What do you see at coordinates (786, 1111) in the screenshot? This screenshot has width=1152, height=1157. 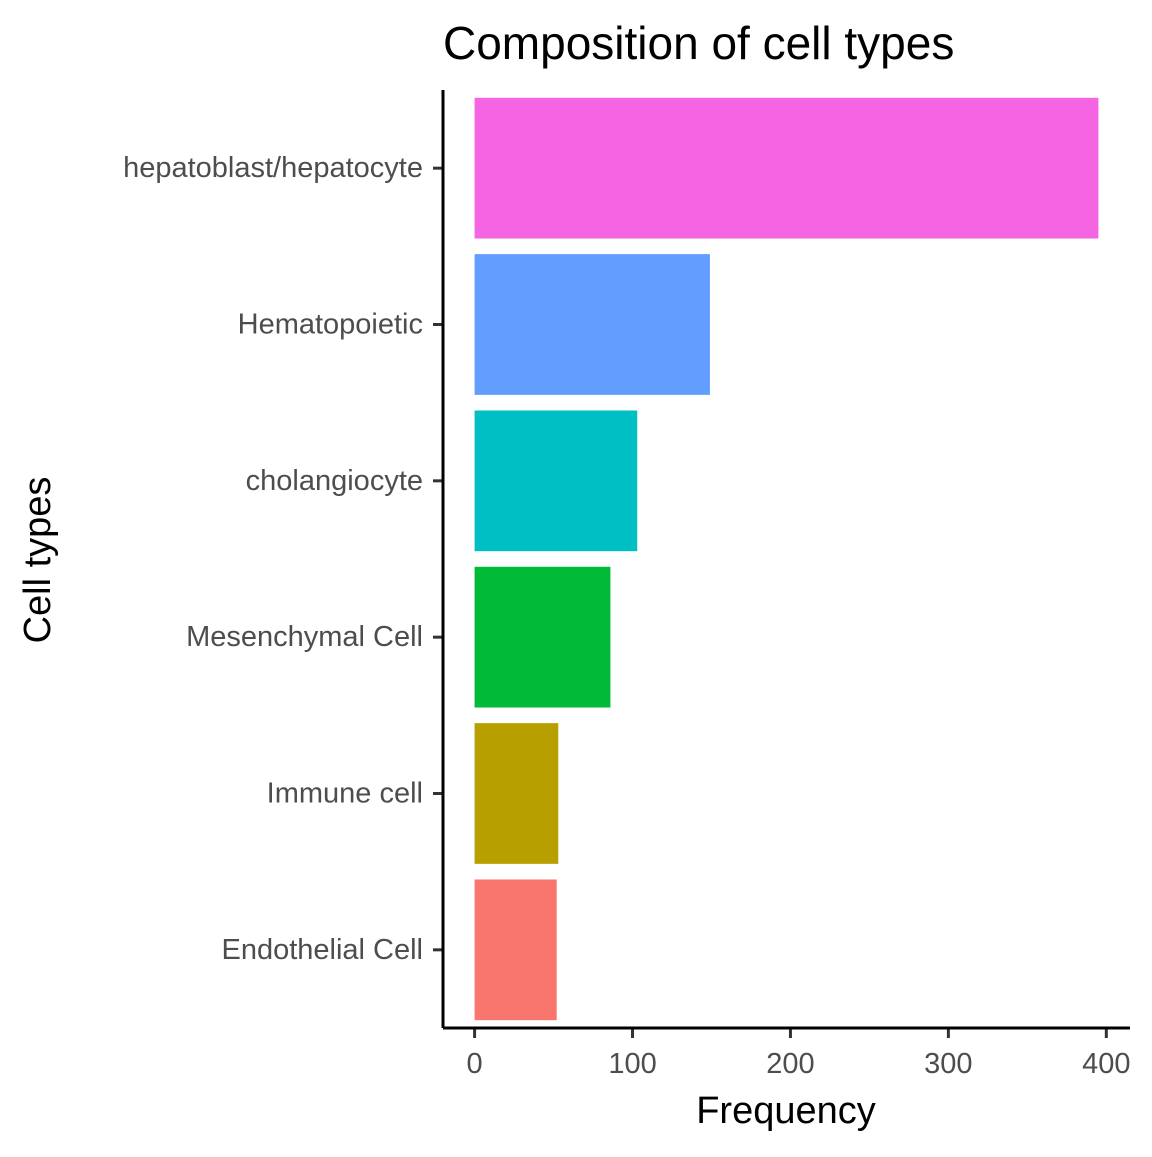 I see `x-axis-title: Frequency` at bounding box center [786, 1111].